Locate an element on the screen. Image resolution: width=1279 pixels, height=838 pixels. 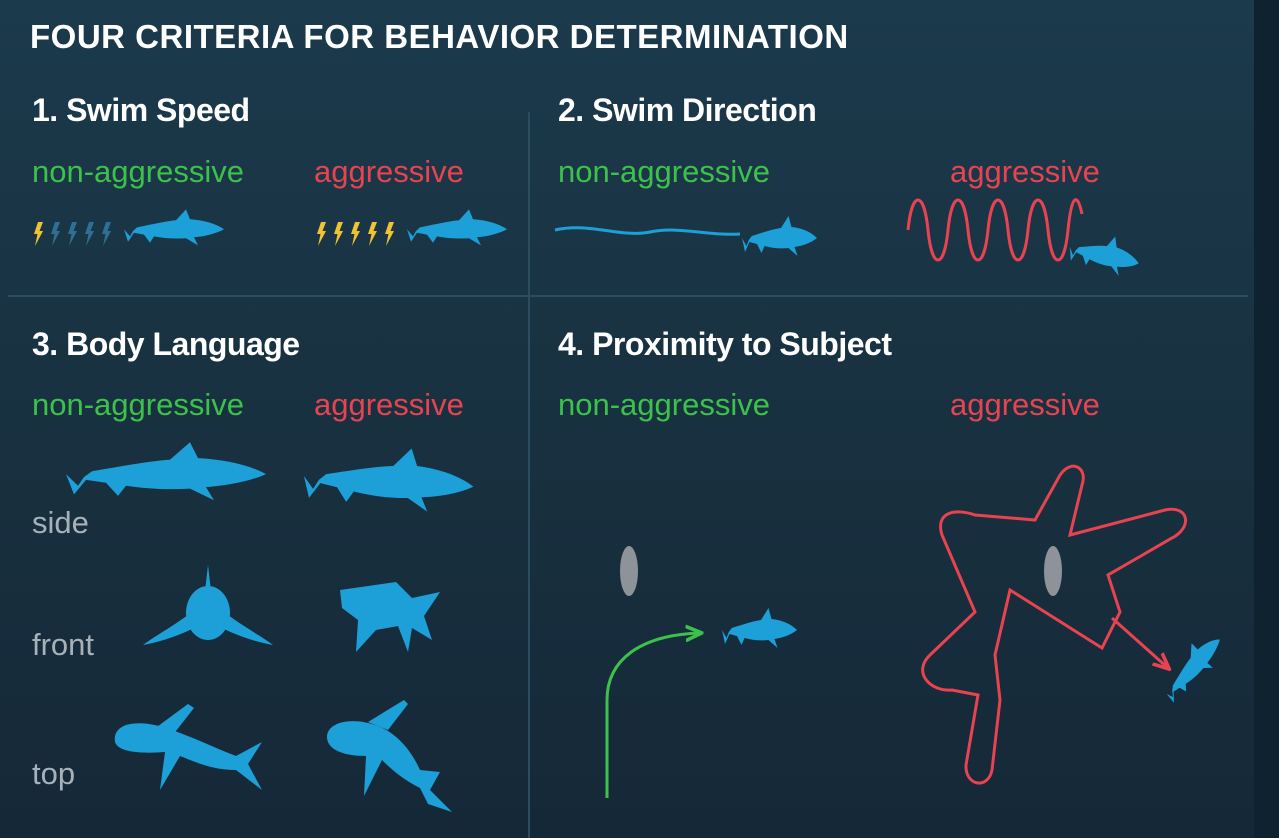
divider-vertical is located at coordinates (529, 475).